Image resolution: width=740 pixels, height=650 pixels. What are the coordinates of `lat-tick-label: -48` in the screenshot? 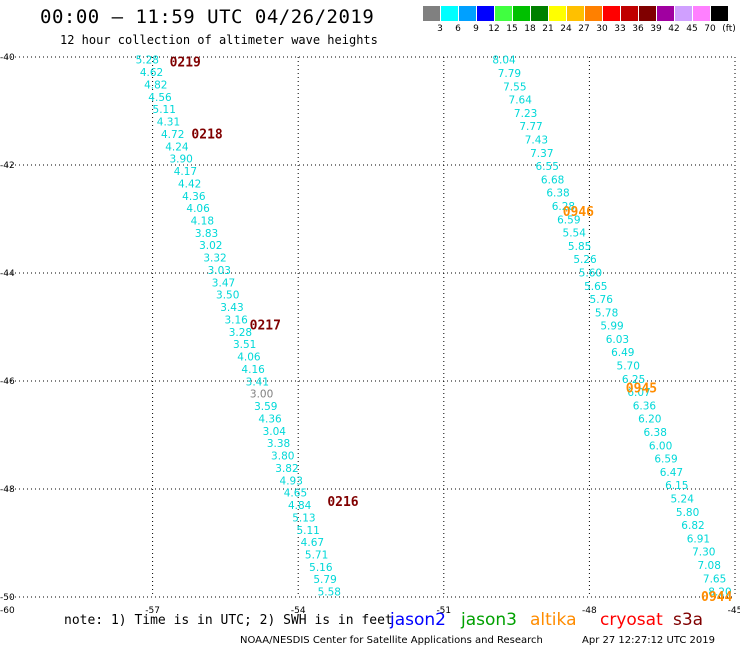 It's located at (7, 490).